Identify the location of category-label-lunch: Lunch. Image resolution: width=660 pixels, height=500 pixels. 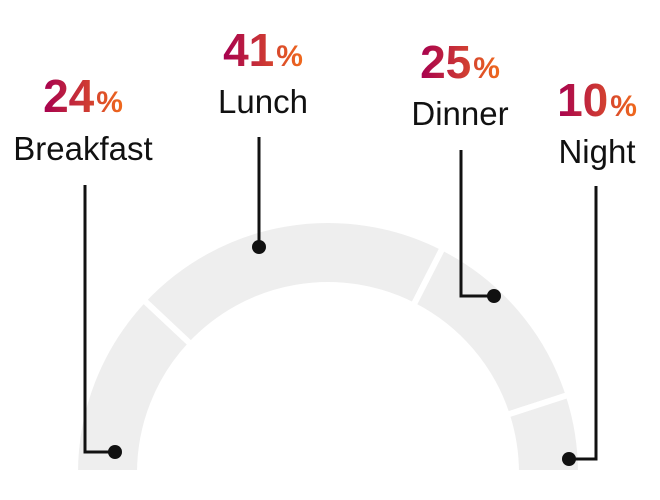
(263, 101).